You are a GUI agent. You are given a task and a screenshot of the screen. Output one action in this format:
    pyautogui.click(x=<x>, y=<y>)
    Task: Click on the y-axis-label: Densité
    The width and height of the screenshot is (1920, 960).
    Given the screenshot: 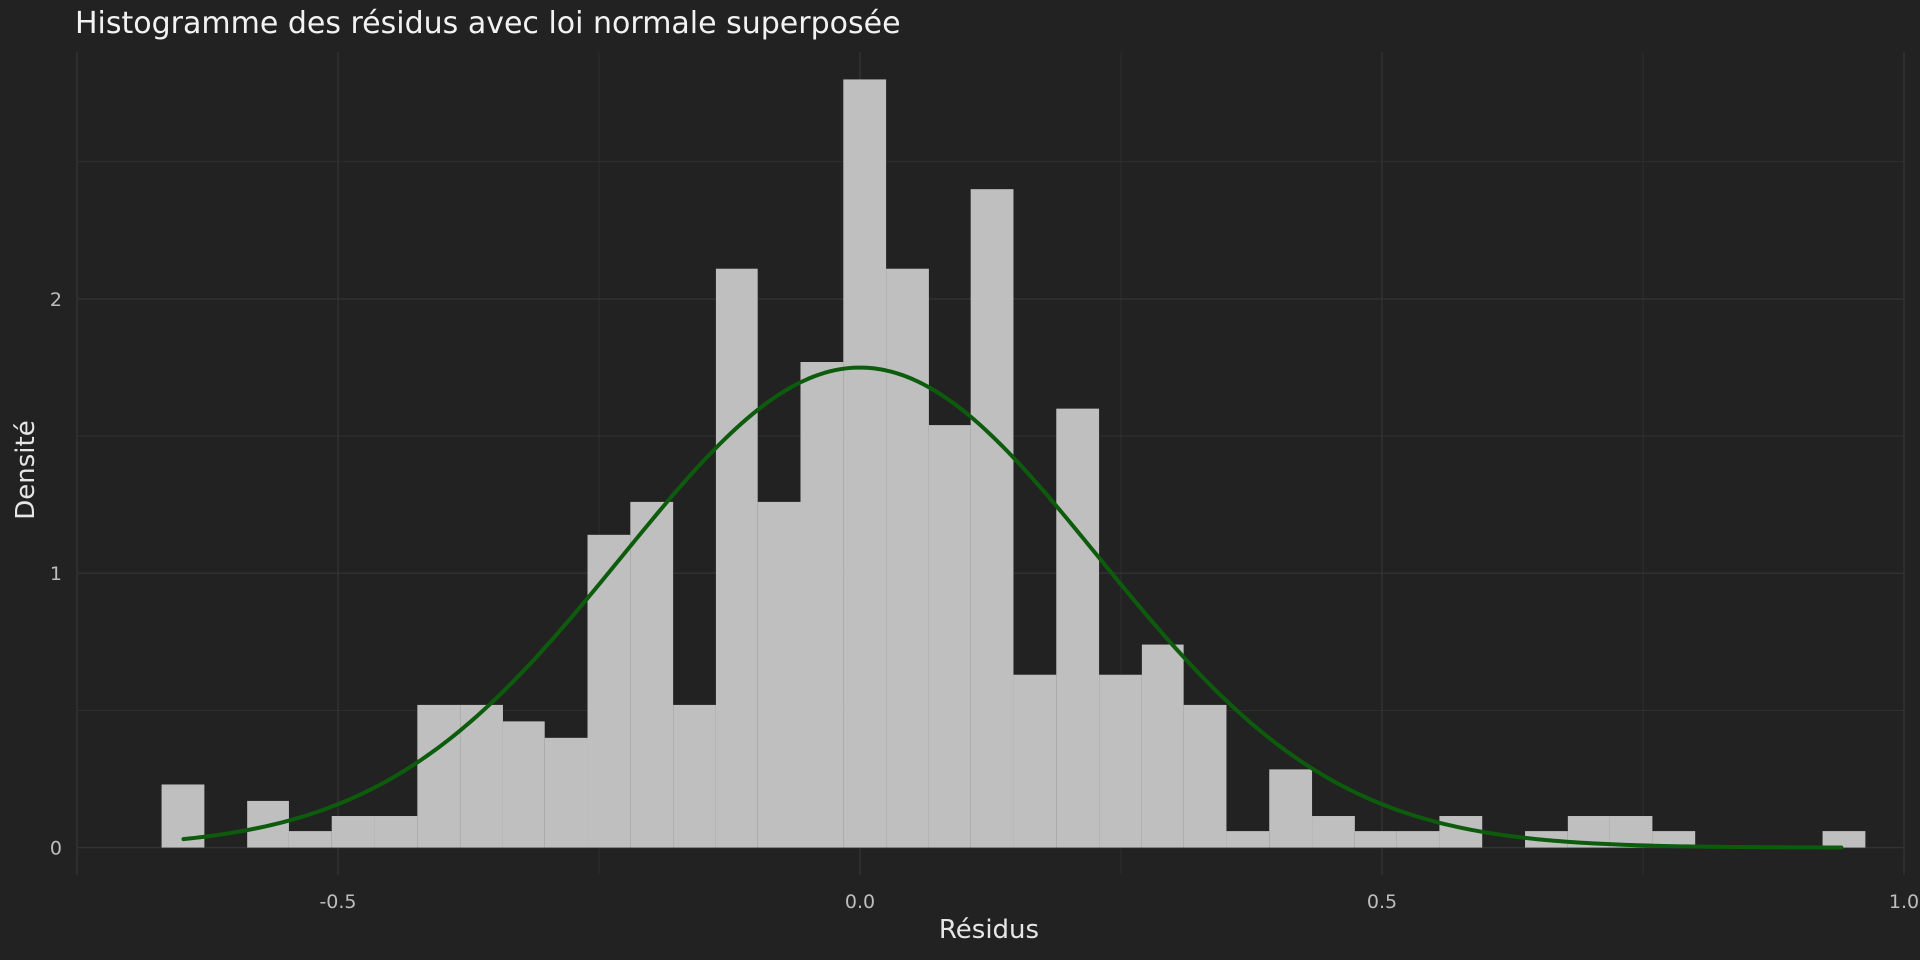 What is the action you would take?
    pyautogui.click(x=26, y=469)
    